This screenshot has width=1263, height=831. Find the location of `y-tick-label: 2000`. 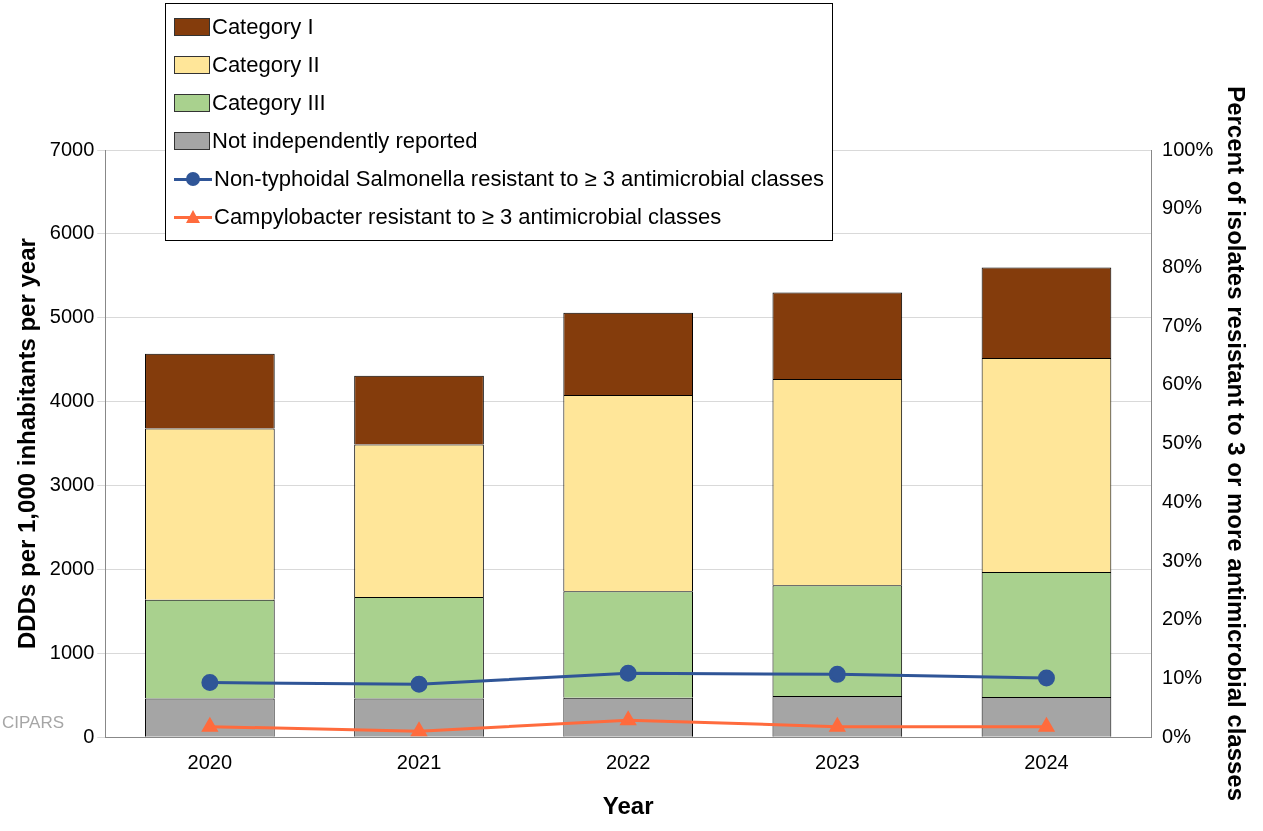

y-tick-label: 2000 is located at coordinates (72, 567).